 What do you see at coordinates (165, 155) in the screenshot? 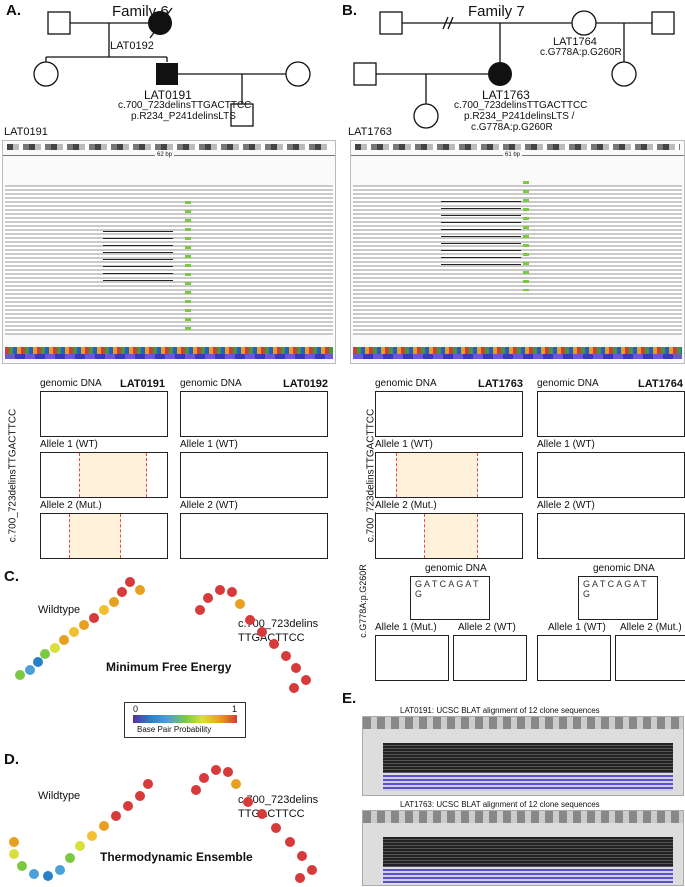
I see `igv-left-scale: 62 bp` at bounding box center [165, 155].